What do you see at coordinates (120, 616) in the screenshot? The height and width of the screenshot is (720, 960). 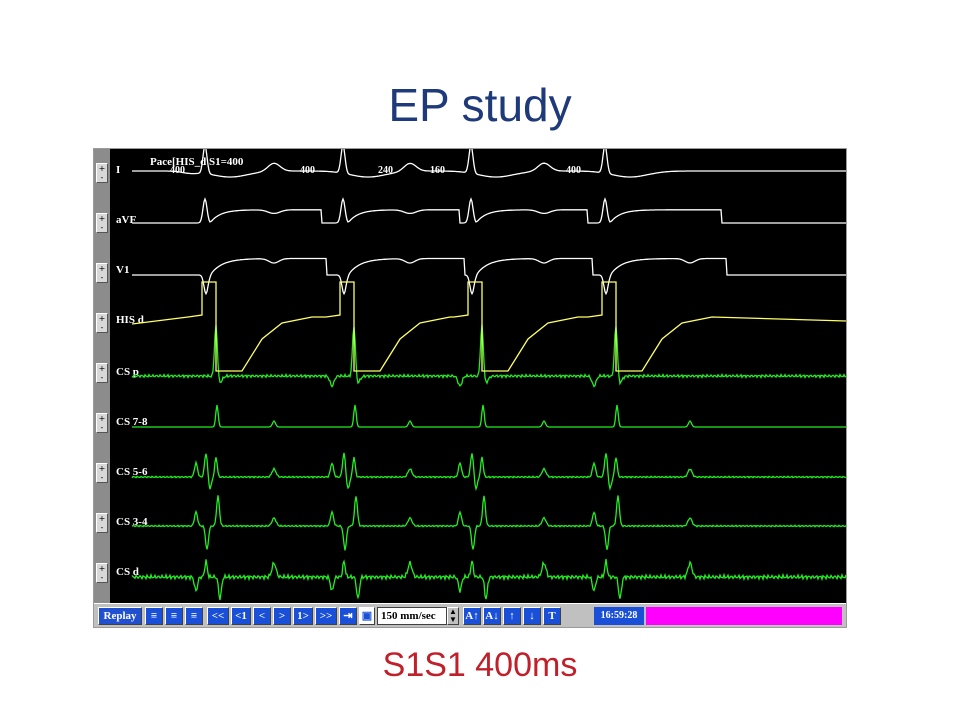 I see `replay-button: Replay` at bounding box center [120, 616].